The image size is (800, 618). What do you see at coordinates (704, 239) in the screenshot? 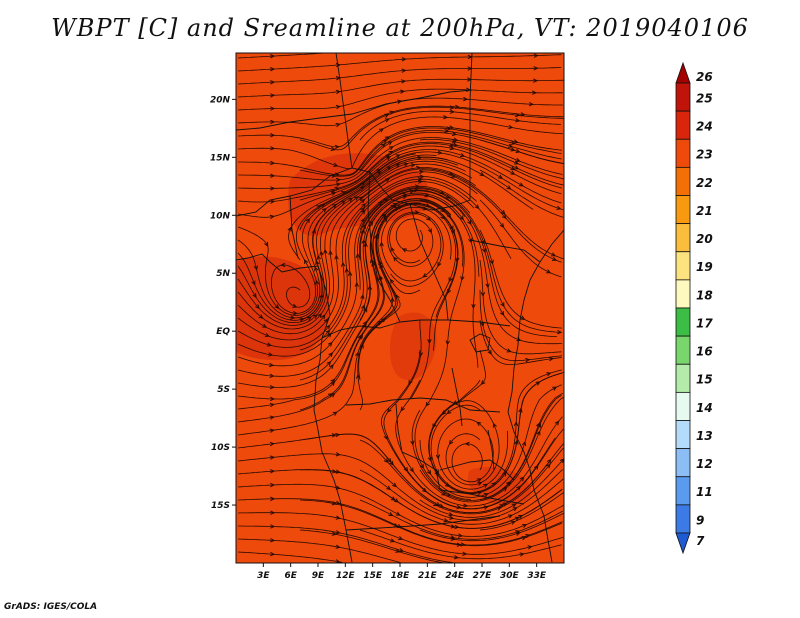
I see `colorbar-label: 20` at bounding box center [704, 239].